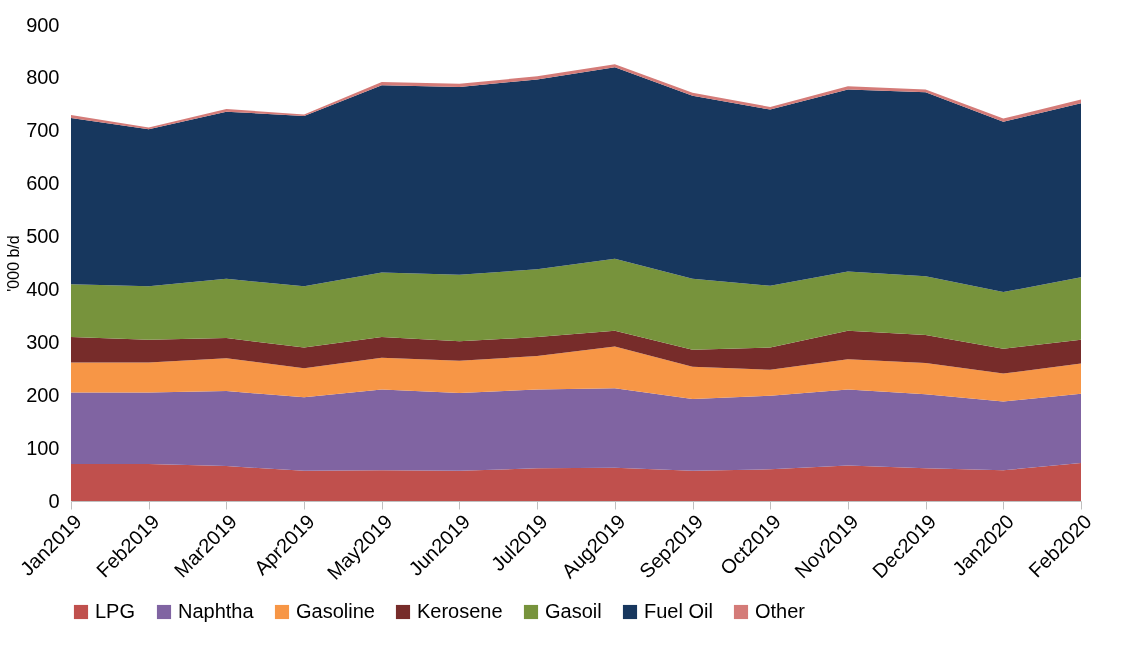 This screenshot has height=652, width=1130. What do you see at coordinates (460, 611) in the screenshot?
I see `legend-label: Kerosene` at bounding box center [460, 611].